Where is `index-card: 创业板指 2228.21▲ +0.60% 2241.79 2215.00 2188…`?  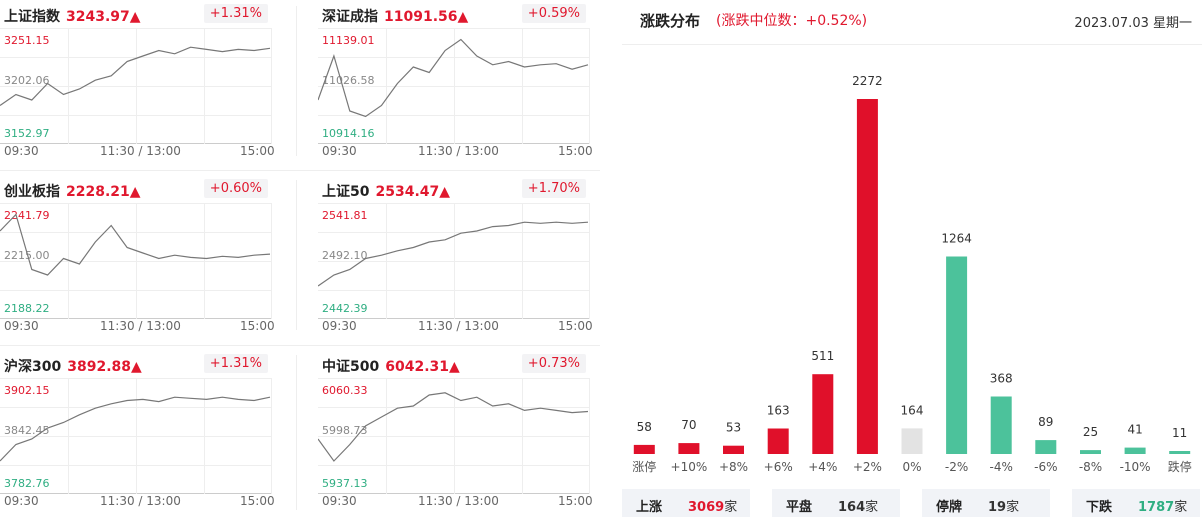
index-card: 创业板指 2228.21▲ +0.60% 2241.79 2215.00 2188… is located at coordinates (137, 255).